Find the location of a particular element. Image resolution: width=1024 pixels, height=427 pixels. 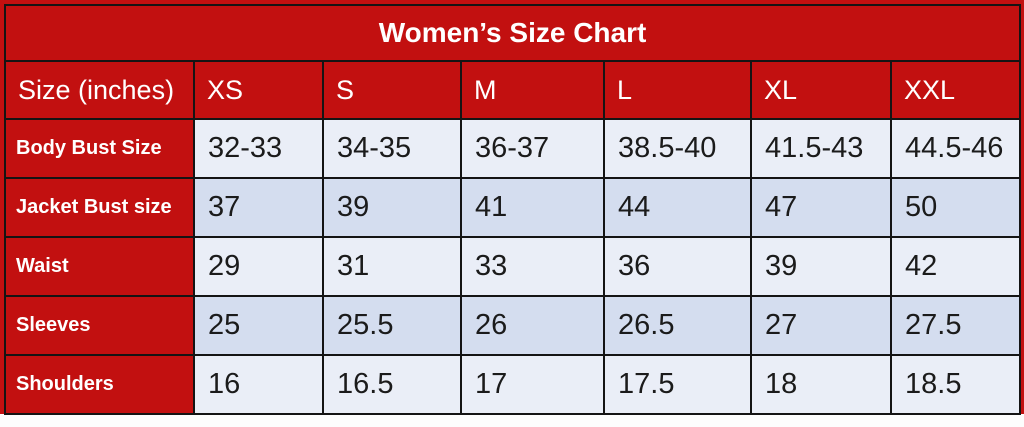

cell-sleeves-xxl: 27.5 is located at coordinates (955, 325).